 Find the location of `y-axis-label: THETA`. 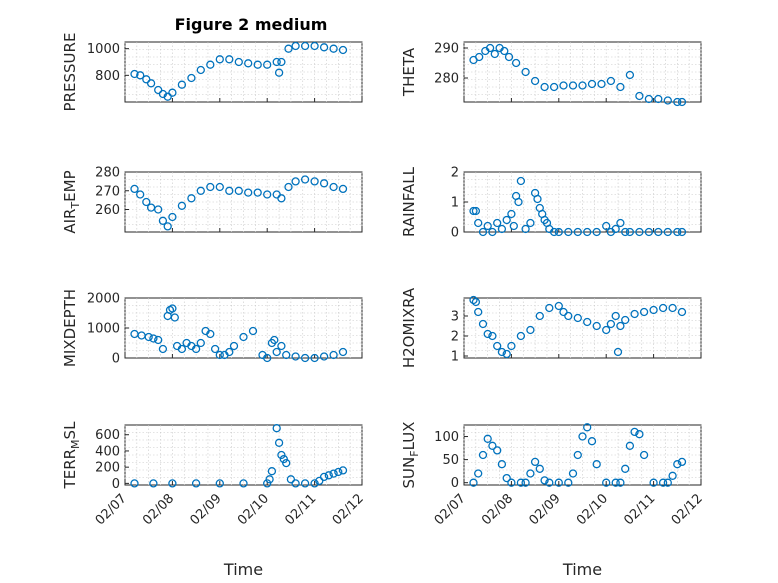

y-axis-label: THETA is located at coordinates (409, 72).